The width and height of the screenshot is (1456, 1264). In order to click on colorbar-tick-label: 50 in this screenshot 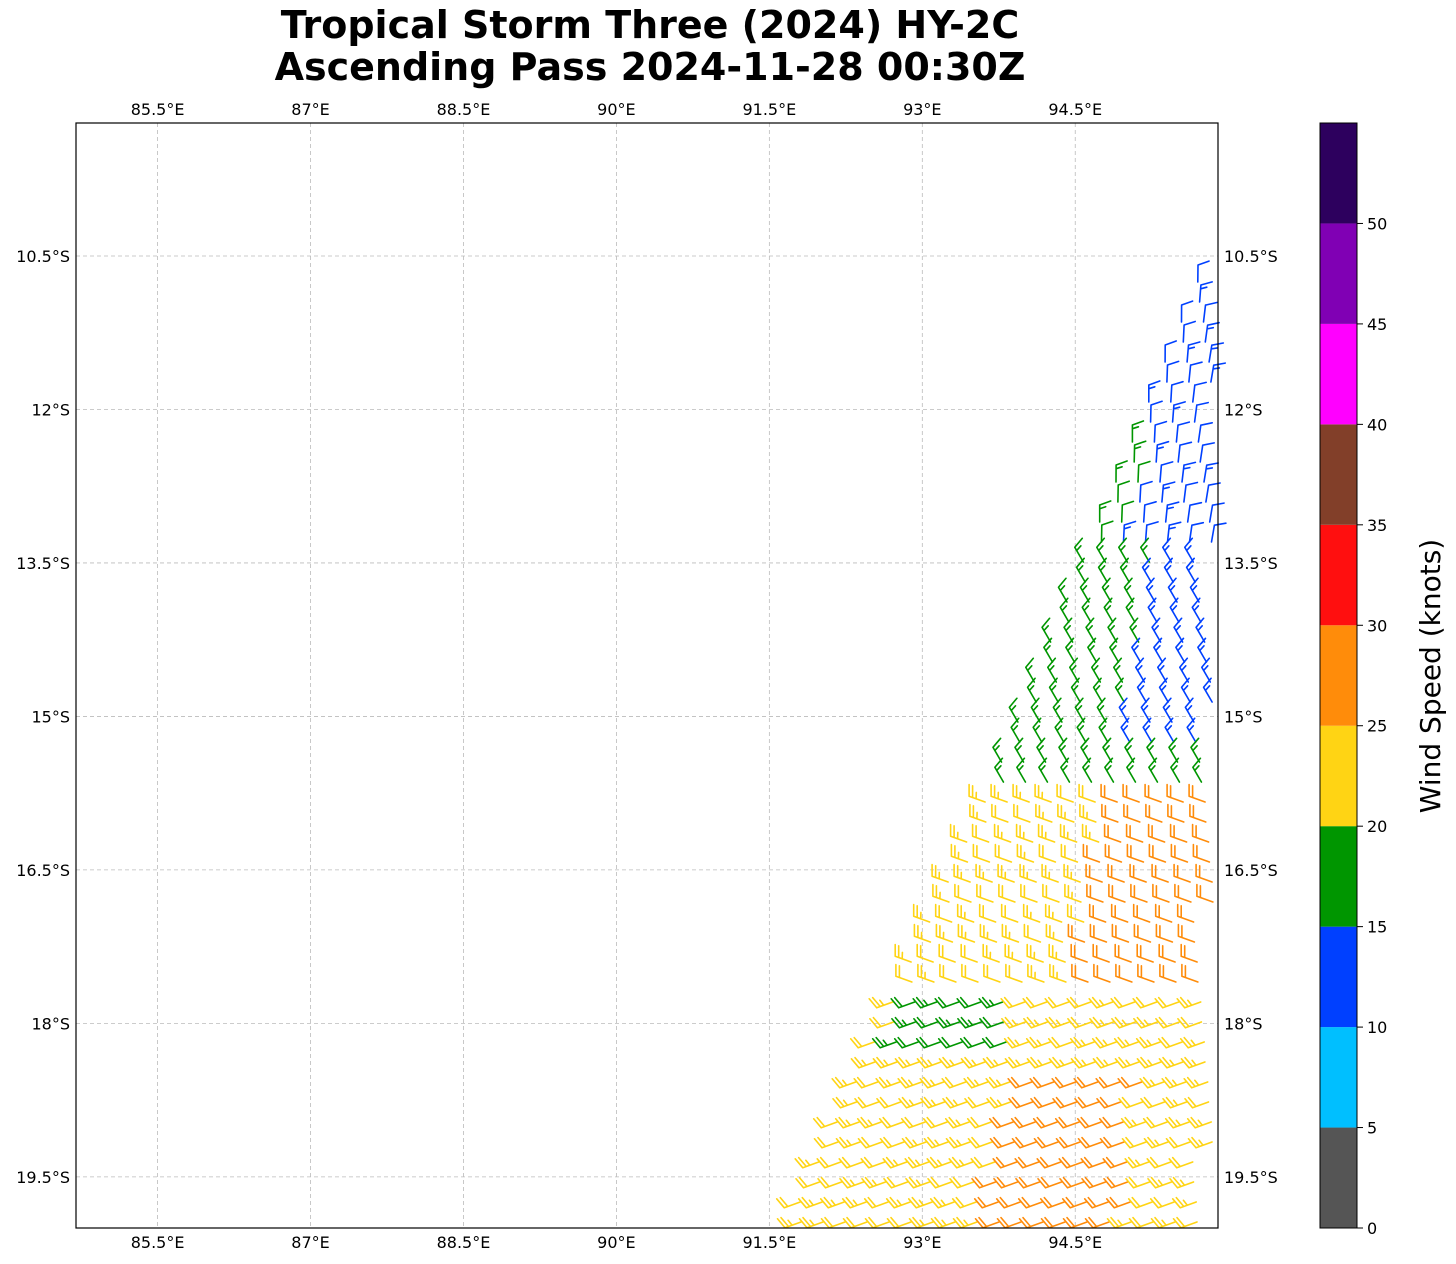, I will do `click(1377, 223)`.